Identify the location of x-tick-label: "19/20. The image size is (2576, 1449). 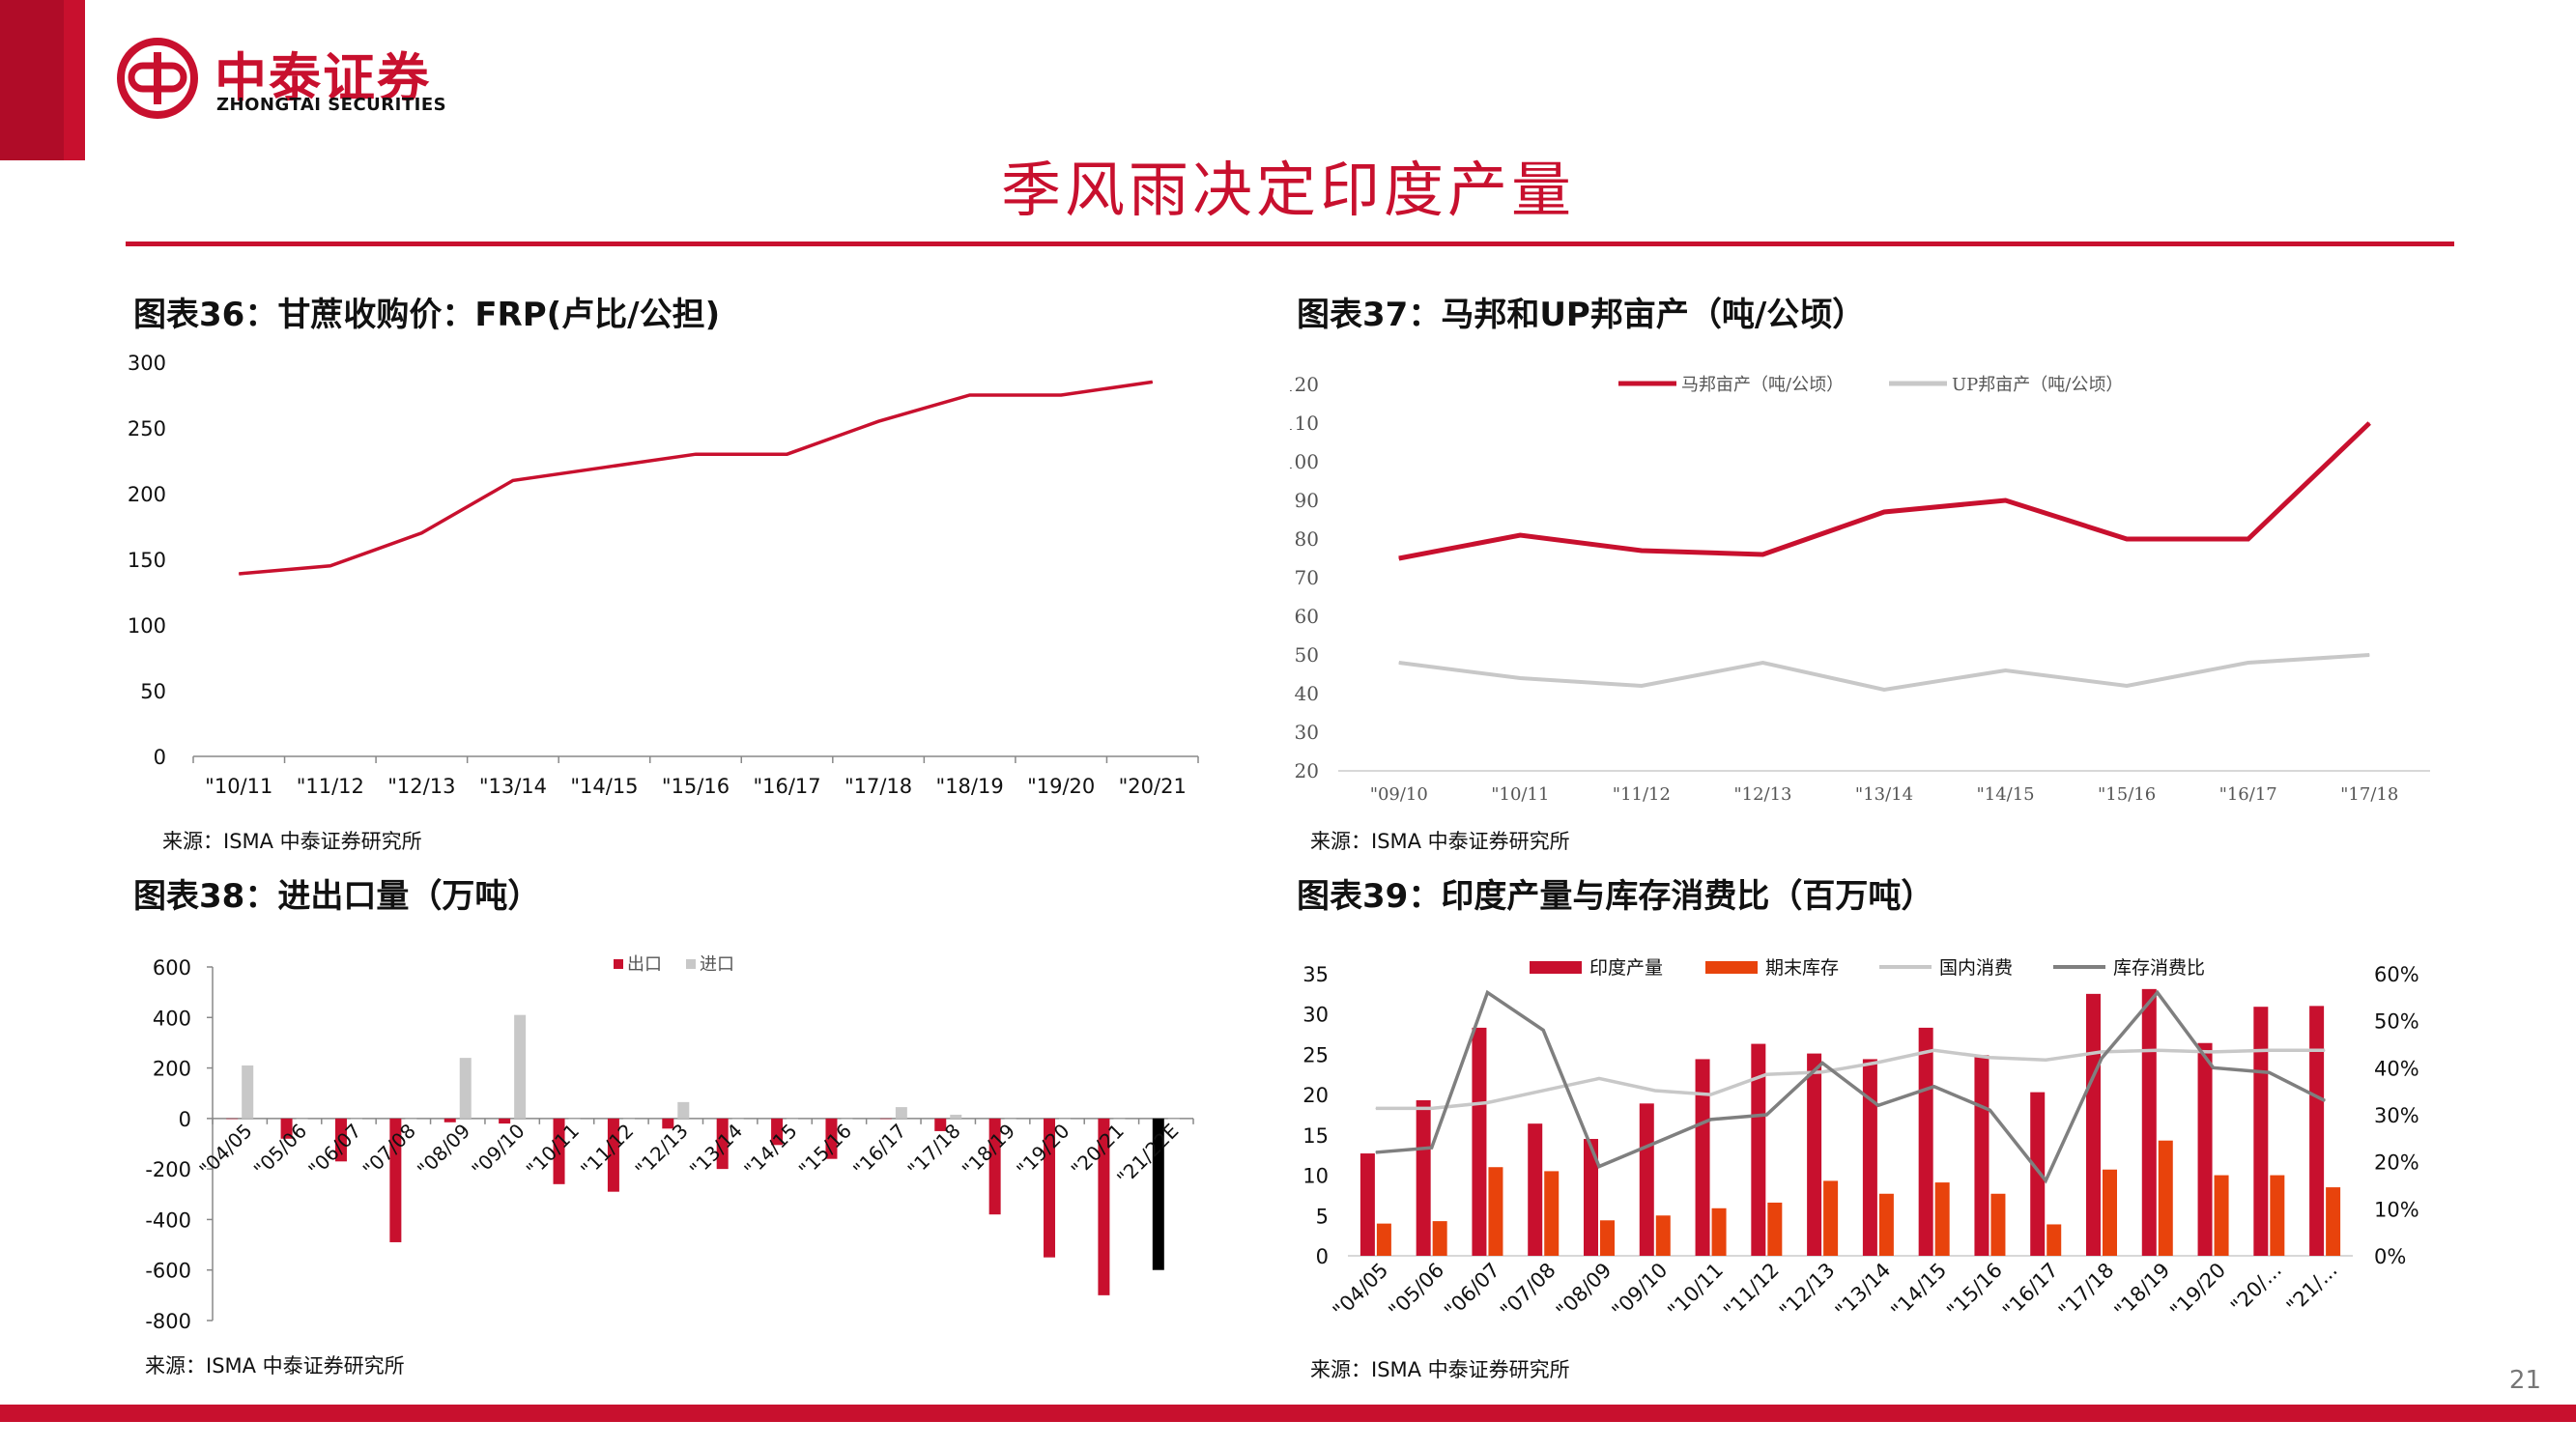
(1061, 786).